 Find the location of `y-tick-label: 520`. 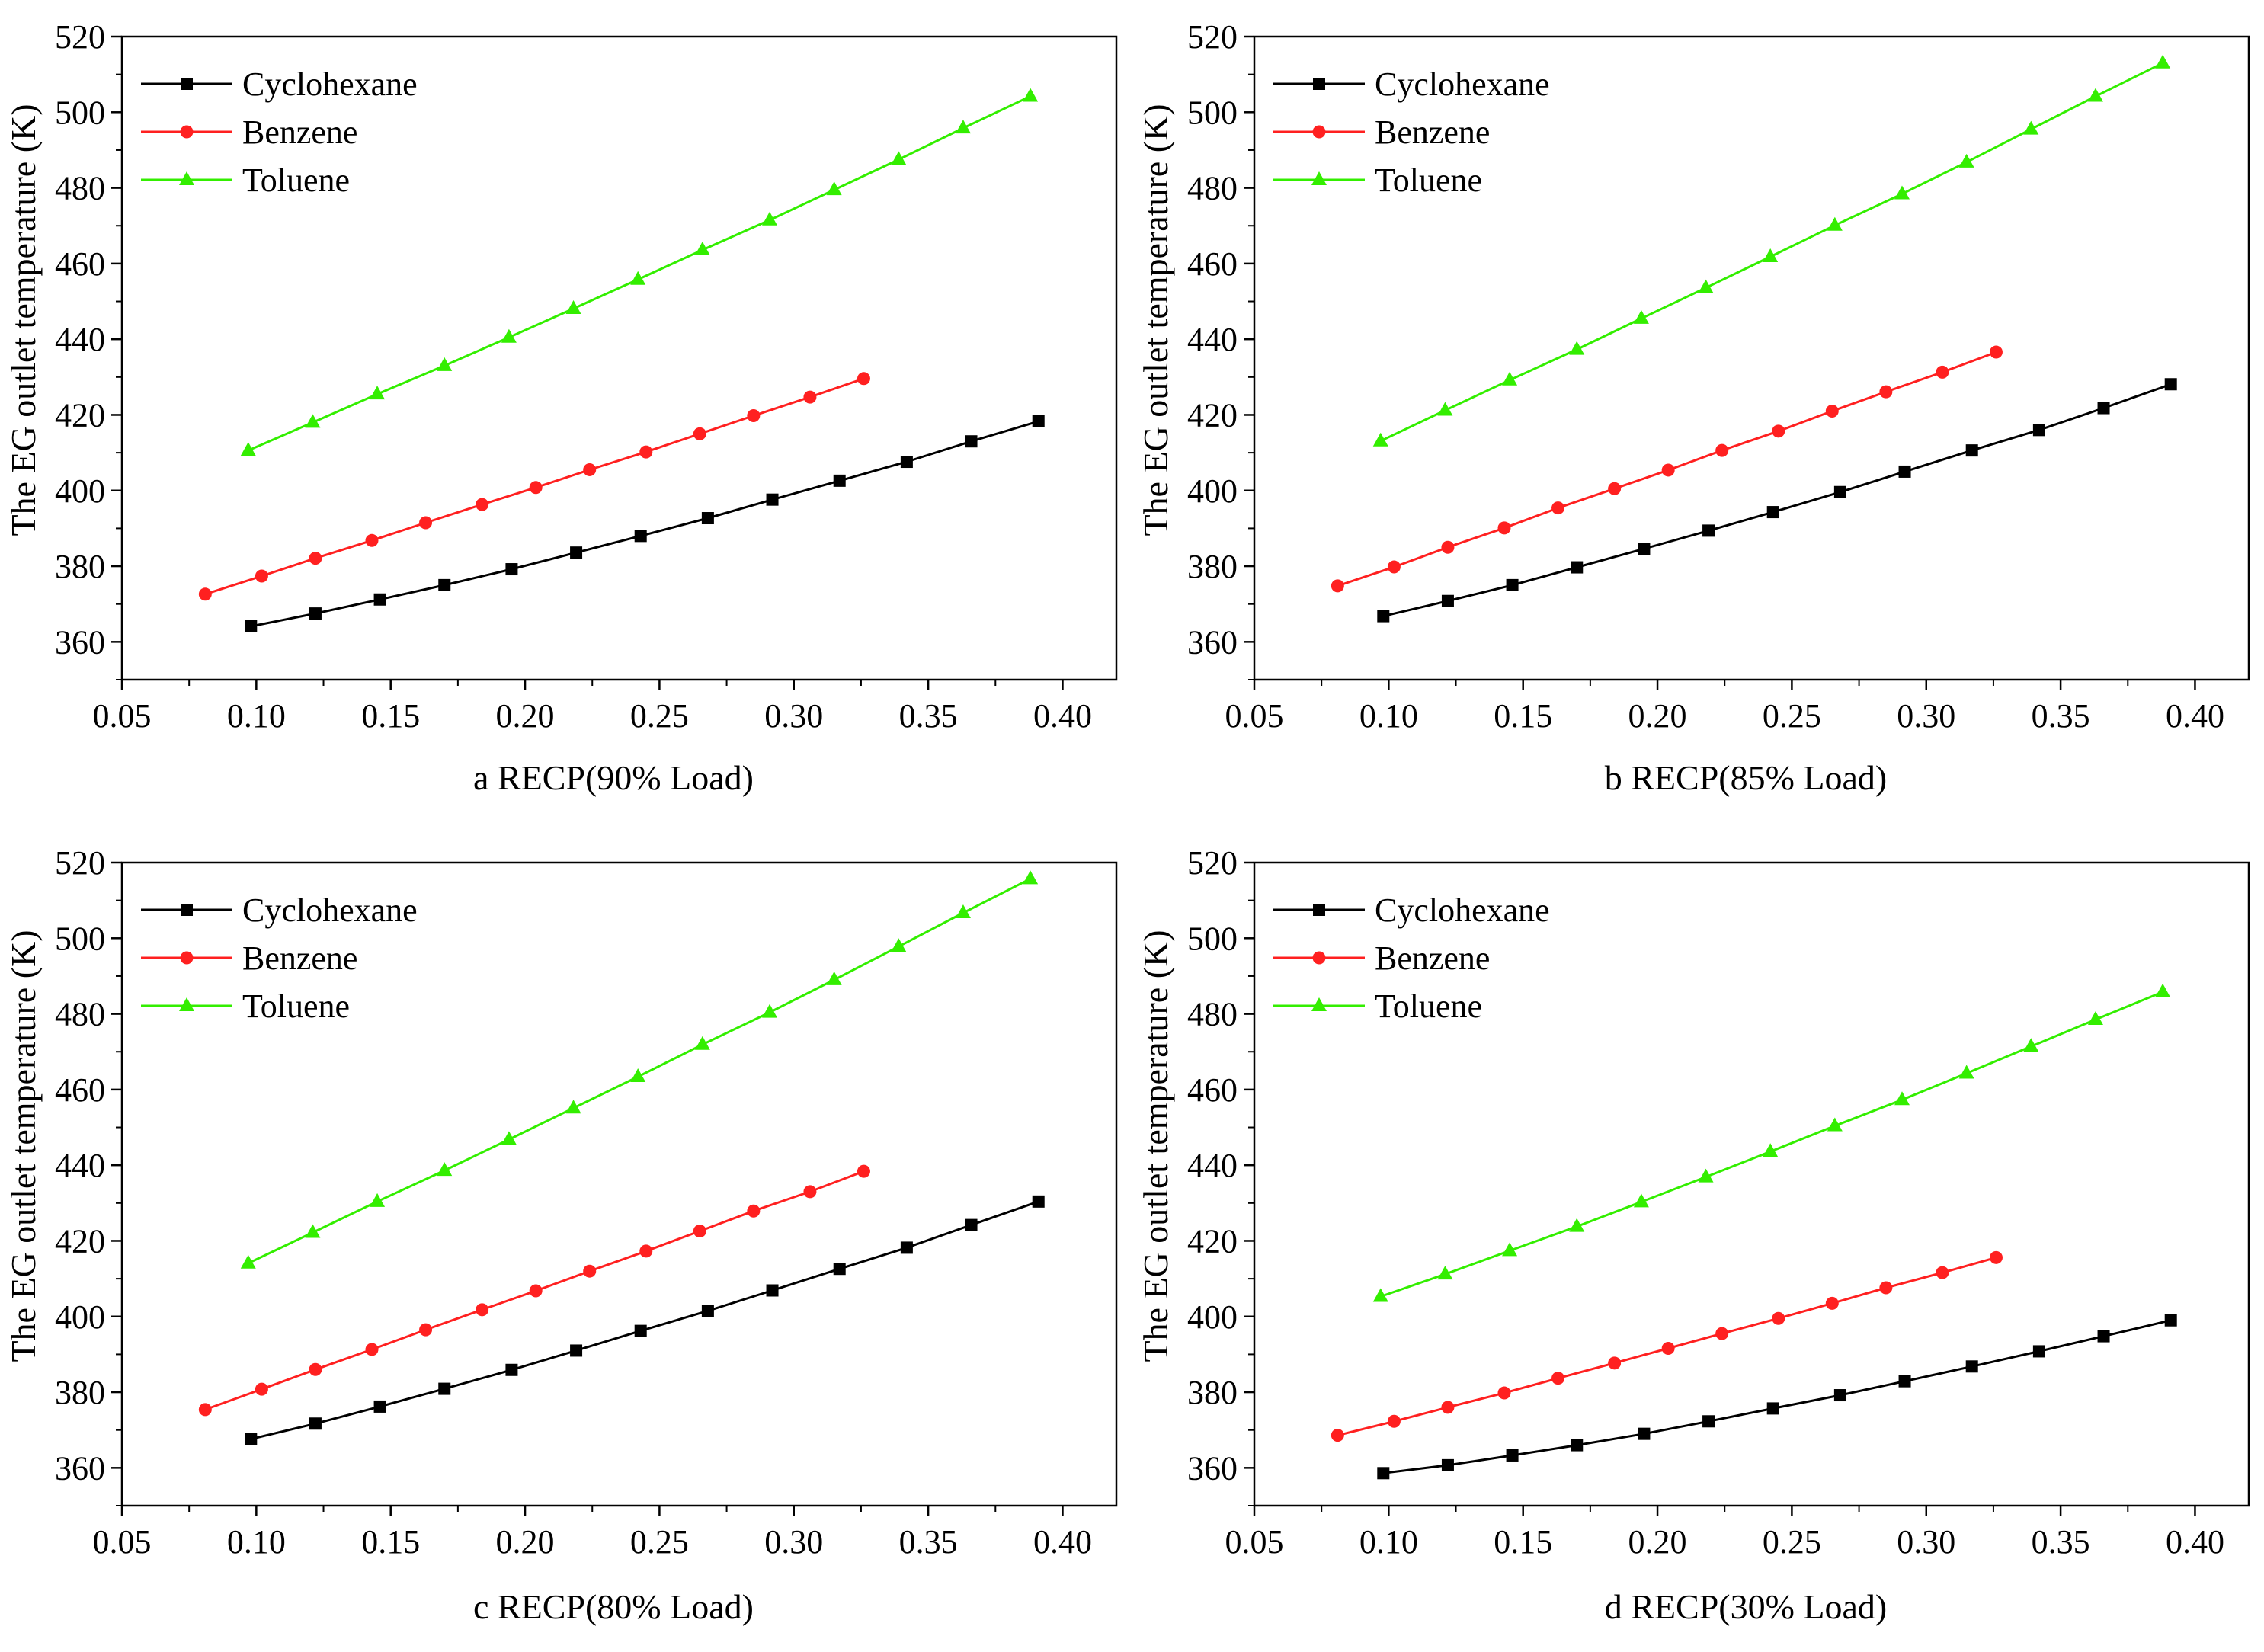

y-tick-label: 520 is located at coordinates (80, 863).